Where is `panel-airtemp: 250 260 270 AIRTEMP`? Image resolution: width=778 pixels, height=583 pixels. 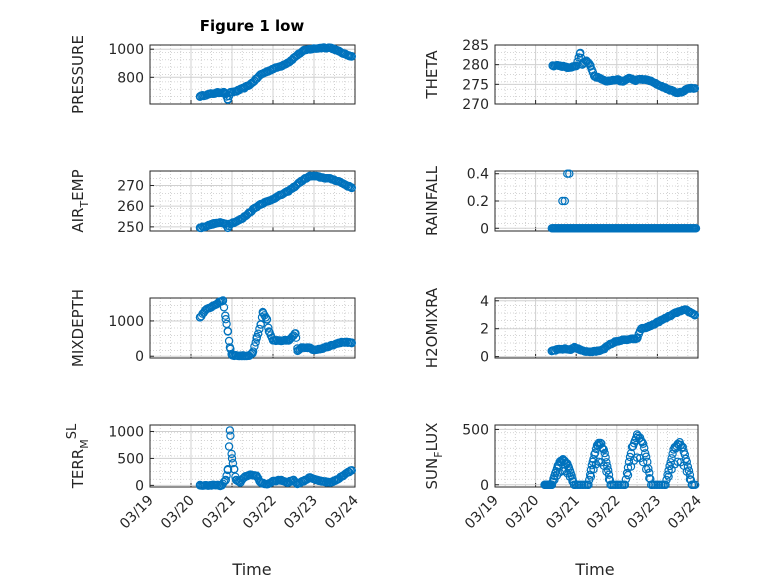 panel-airtemp: 250 260 270 AIRTEMP is located at coordinates (212, 202).